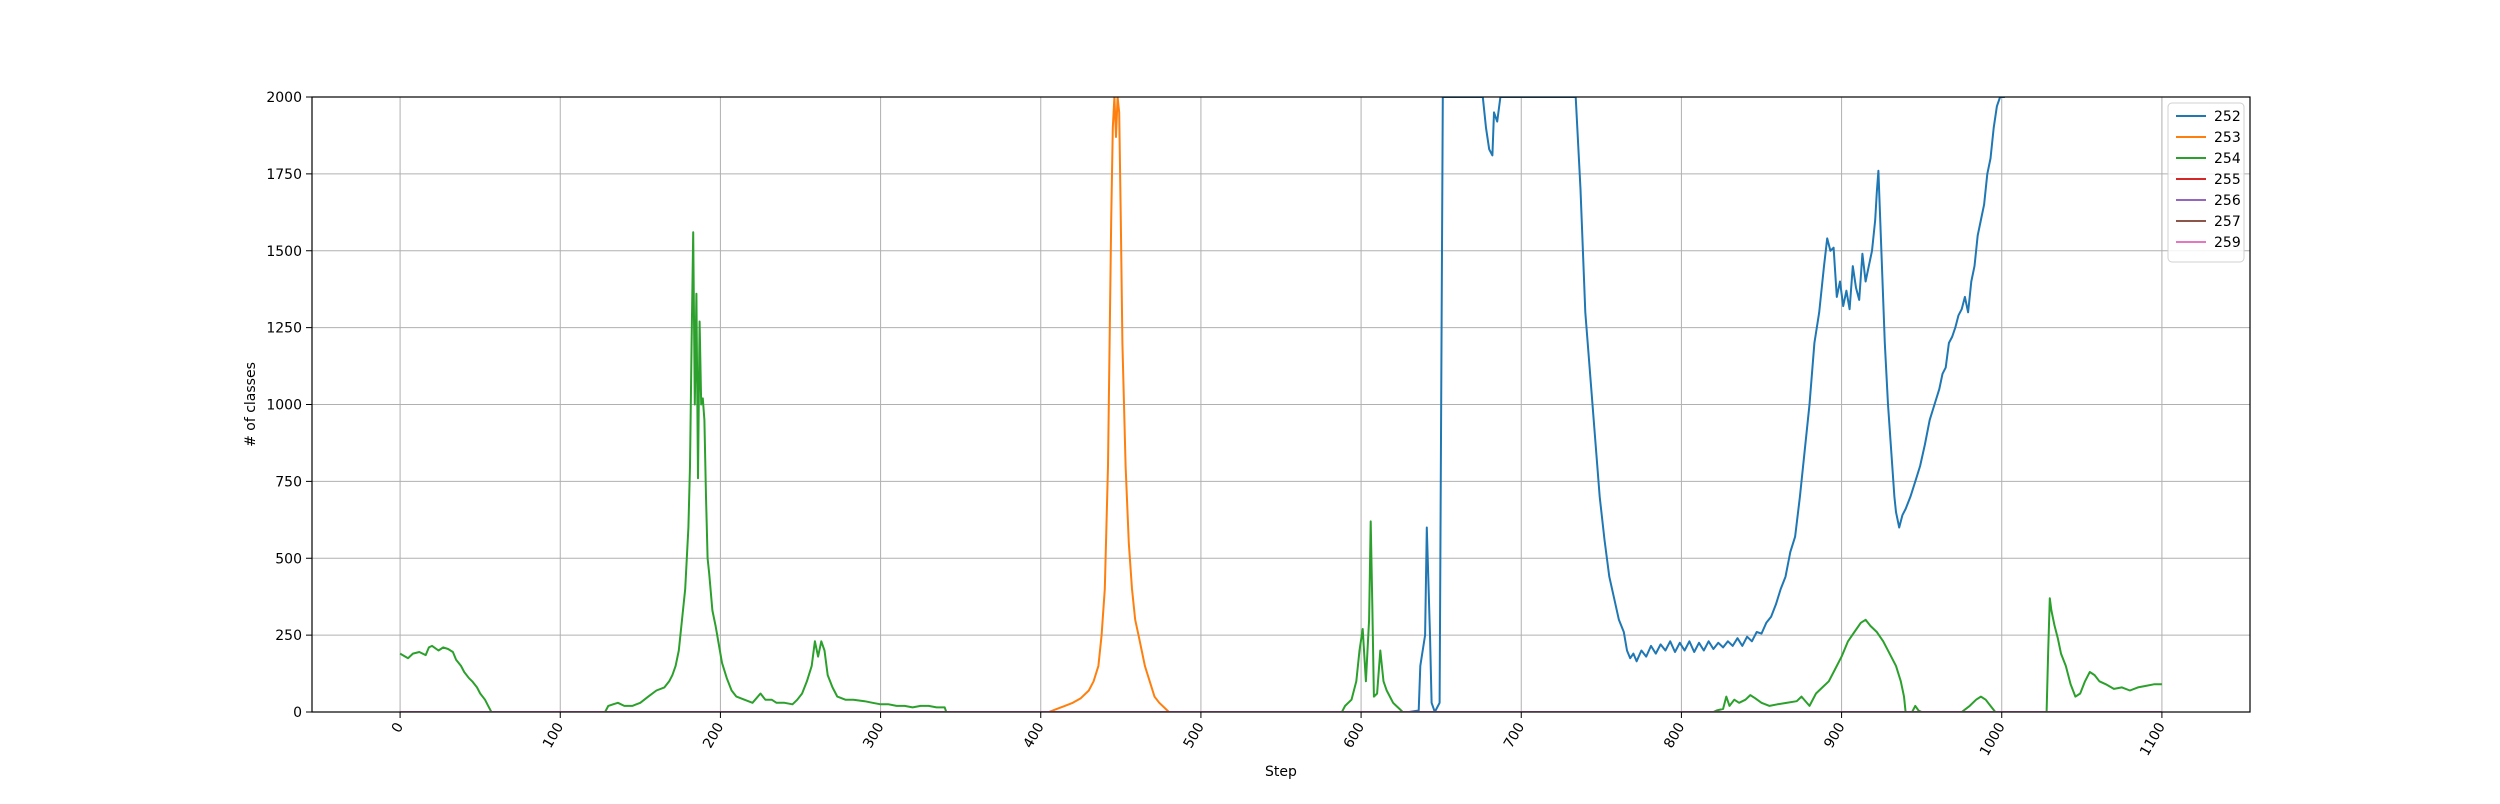 This screenshot has height=804, width=2500. I want to click on x-tick-label: 600, so click(1354, 735).